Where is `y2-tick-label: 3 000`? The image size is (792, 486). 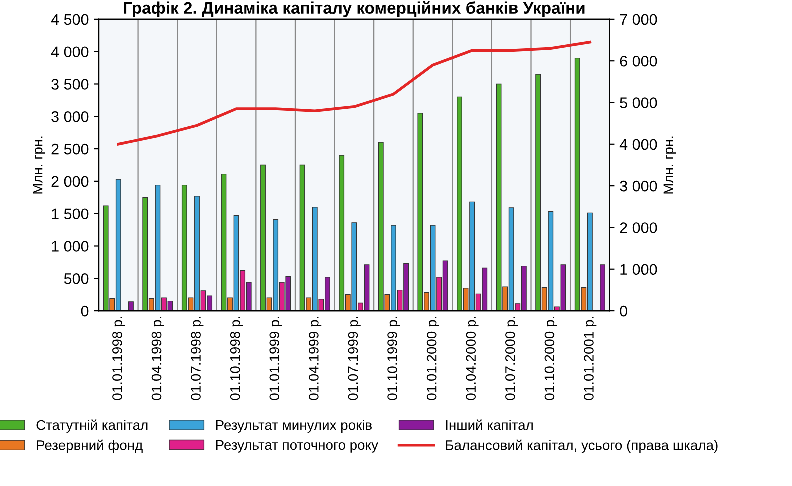
y2-tick-label: 3 000 is located at coordinates (639, 186).